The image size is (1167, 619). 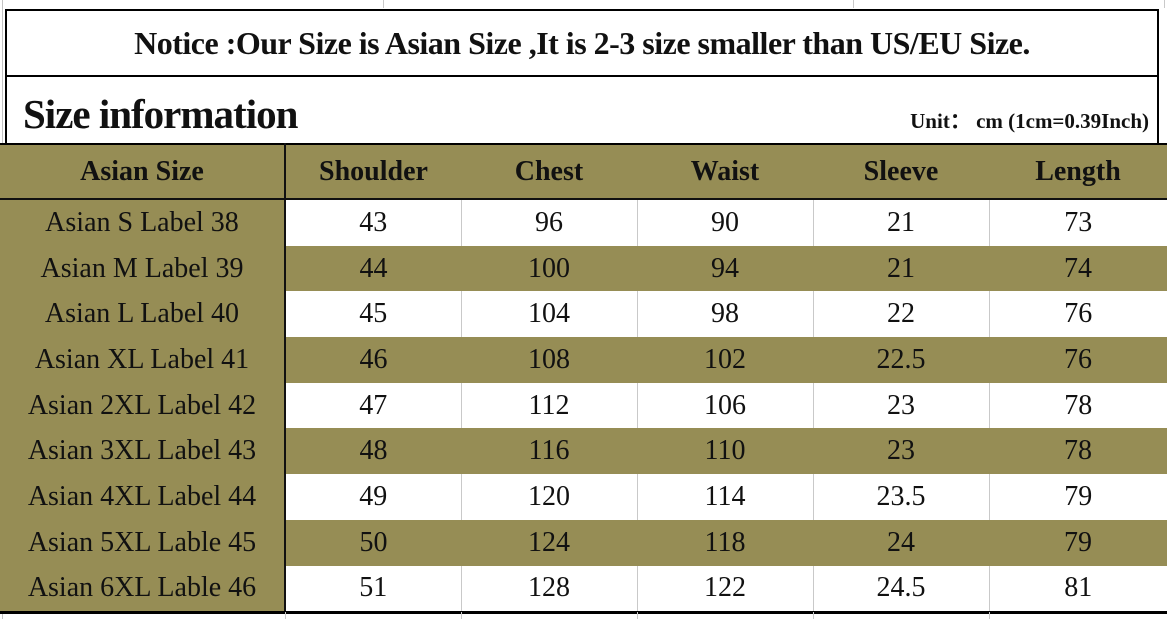 I want to click on col-header-length: Length, so click(x=1078, y=172).